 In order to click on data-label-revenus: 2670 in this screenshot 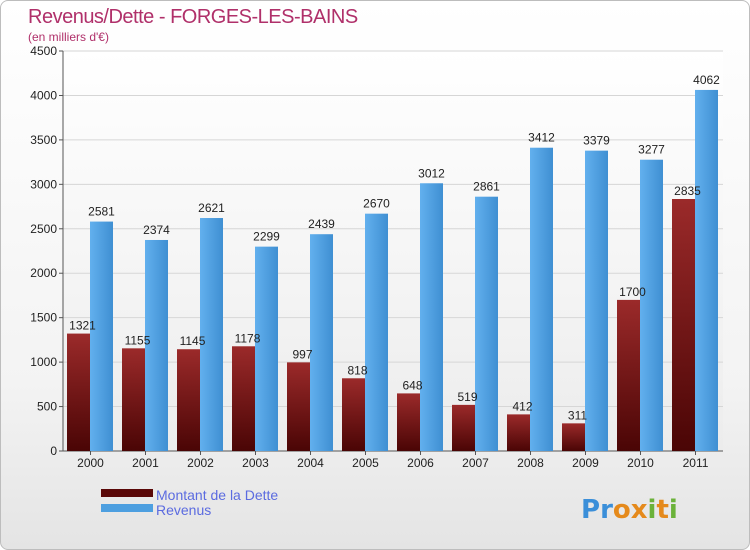, I will do `click(376, 204)`.